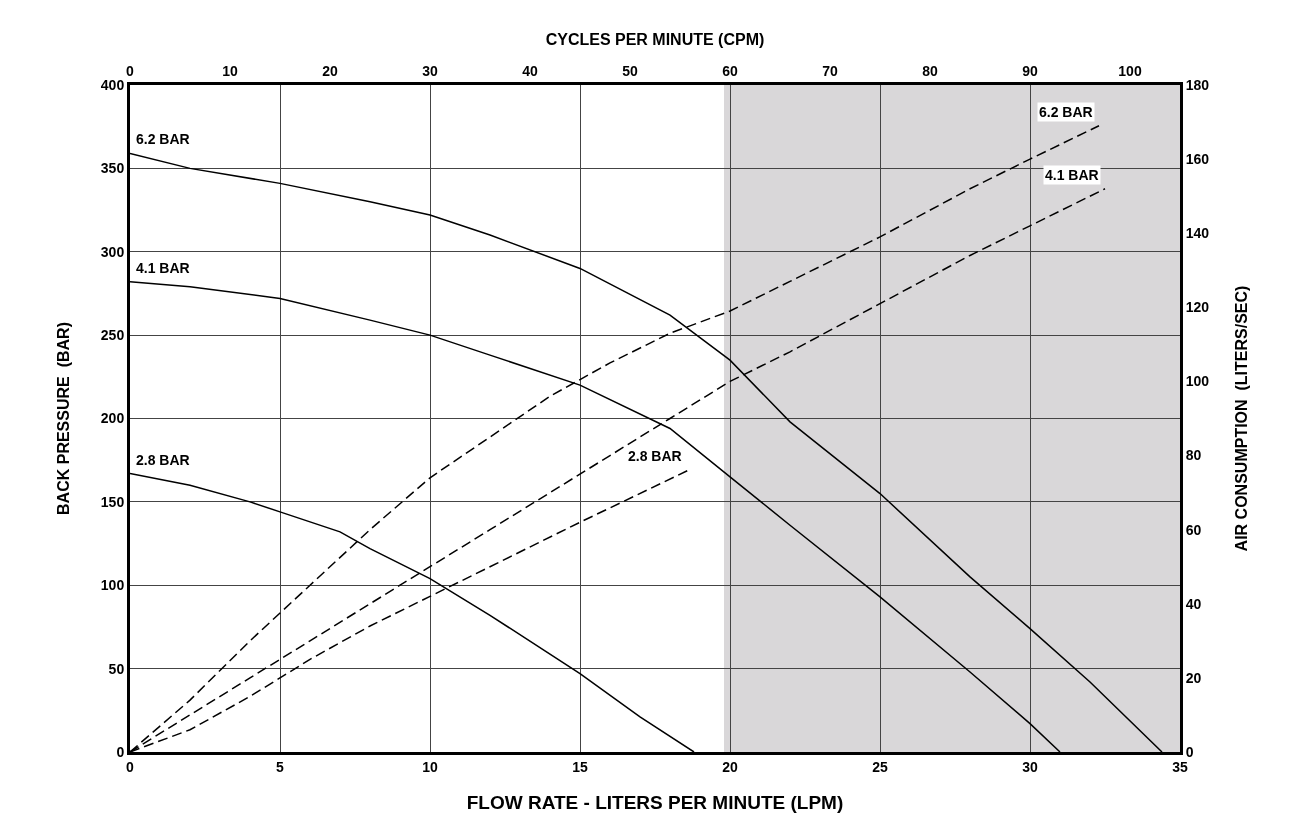 This screenshot has width=1306, height=835. I want to click on y-tick-label: 350, so click(112, 168).